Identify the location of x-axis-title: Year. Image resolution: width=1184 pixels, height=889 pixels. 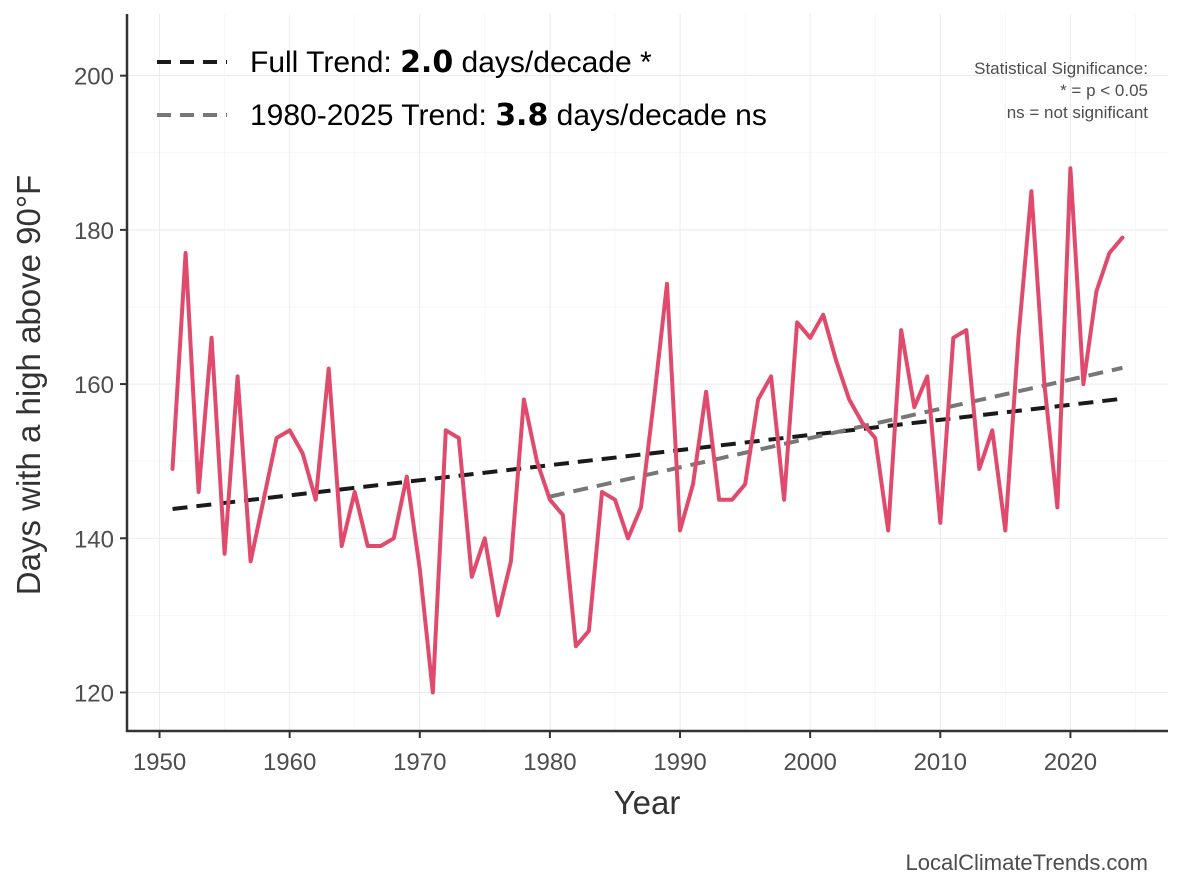
(647, 802).